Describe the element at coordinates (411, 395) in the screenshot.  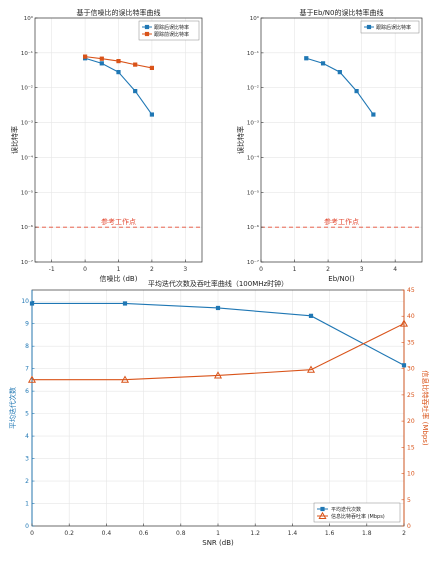
I see `y-right-tick-label: 25` at that location.